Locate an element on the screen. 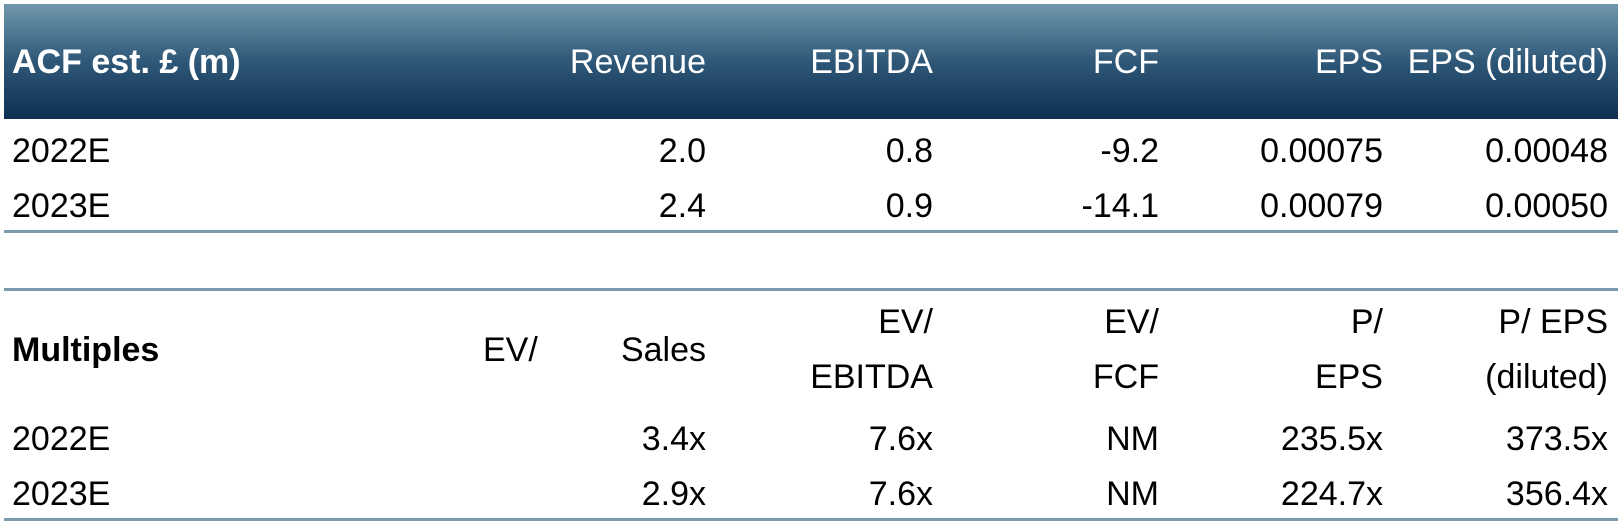  col-header-ev-ebitda-line2: EBITDA is located at coordinates (871, 377).